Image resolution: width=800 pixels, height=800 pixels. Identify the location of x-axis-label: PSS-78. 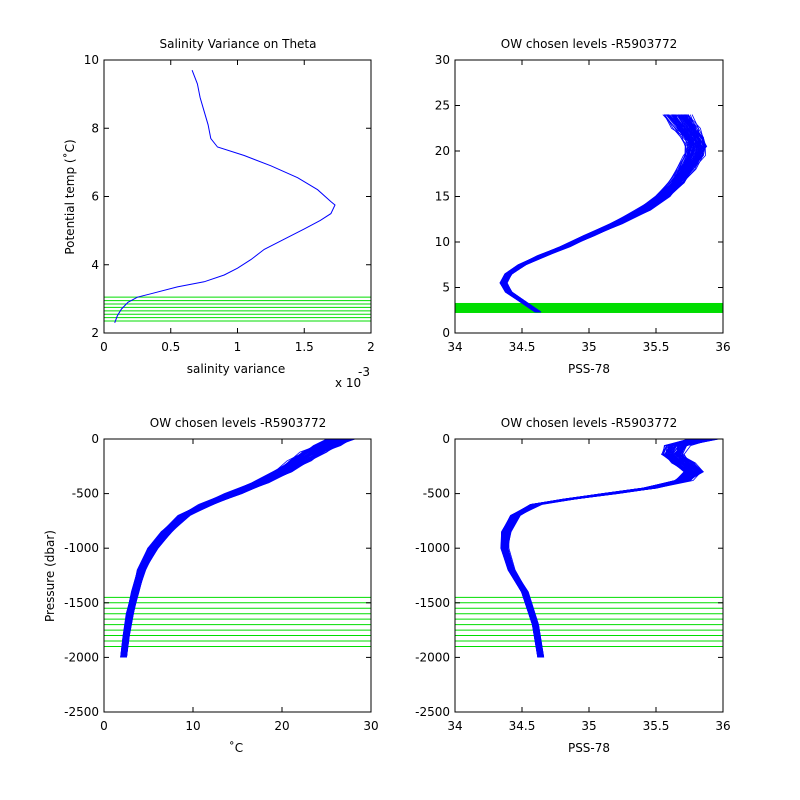
(589, 748).